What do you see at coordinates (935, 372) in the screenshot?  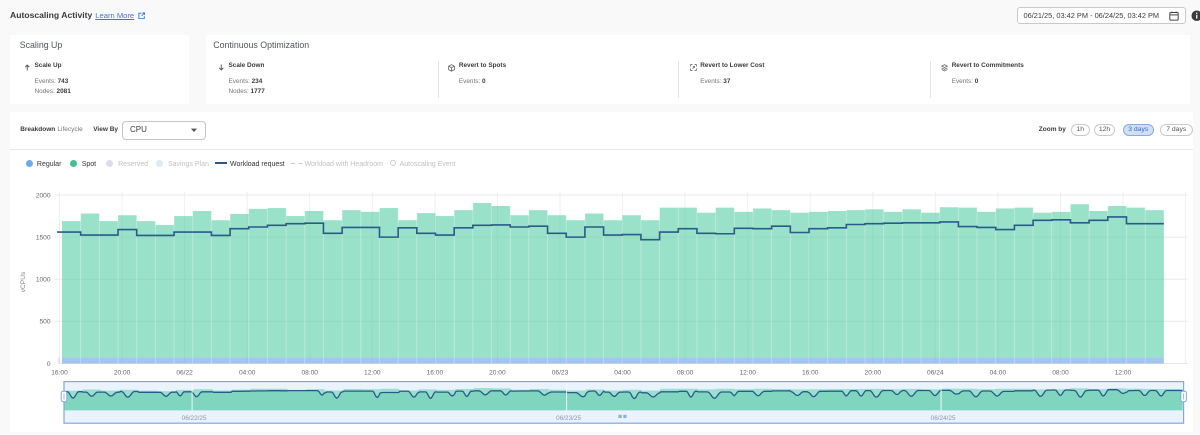 I see `svg-text: 06/24` at bounding box center [935, 372].